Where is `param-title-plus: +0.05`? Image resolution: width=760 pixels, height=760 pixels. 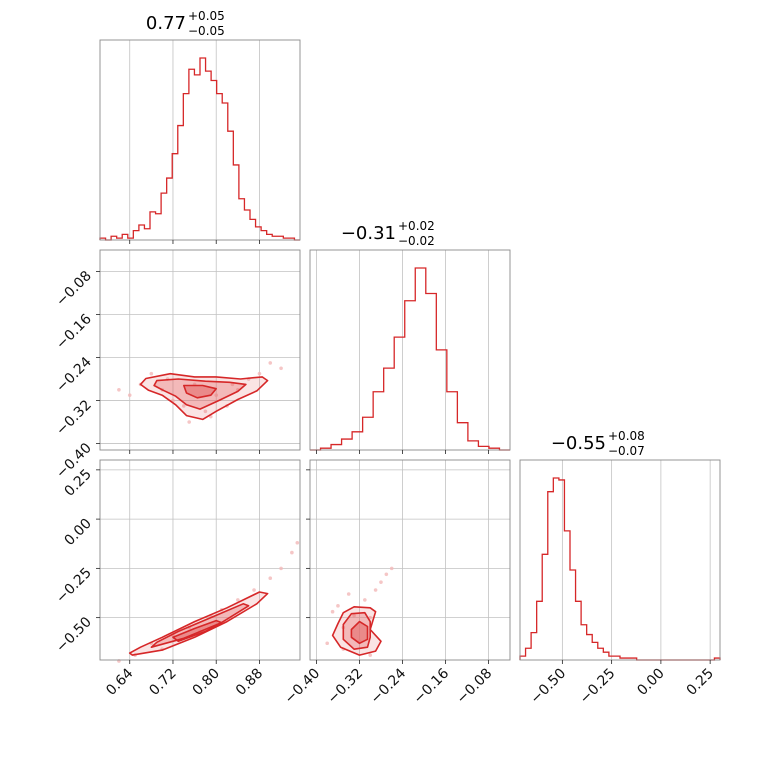 param-title-plus: +0.05 is located at coordinates (206, 16).